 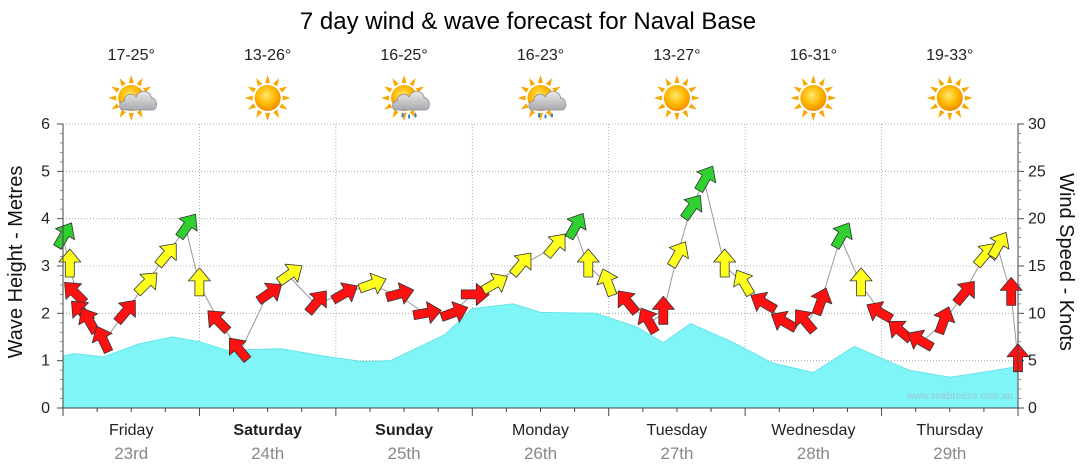 I want to click on left-tick-label: 6, so click(x=45, y=124).